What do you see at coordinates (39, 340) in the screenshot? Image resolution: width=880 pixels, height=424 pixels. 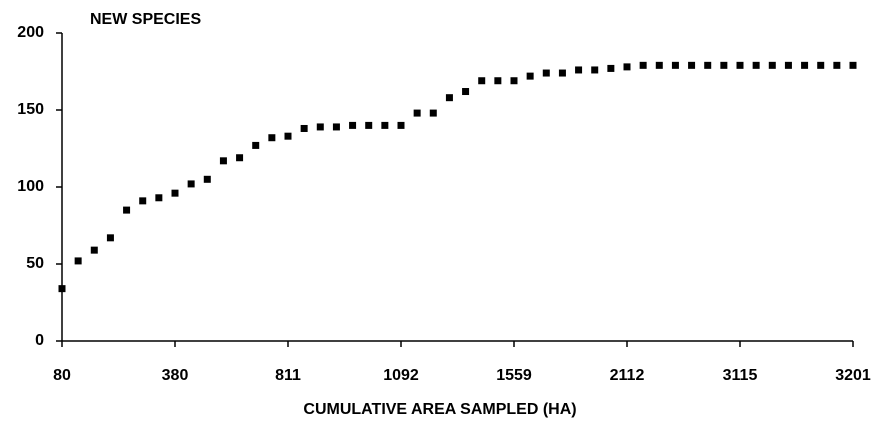 I see `y-tick-label: 0` at bounding box center [39, 340].